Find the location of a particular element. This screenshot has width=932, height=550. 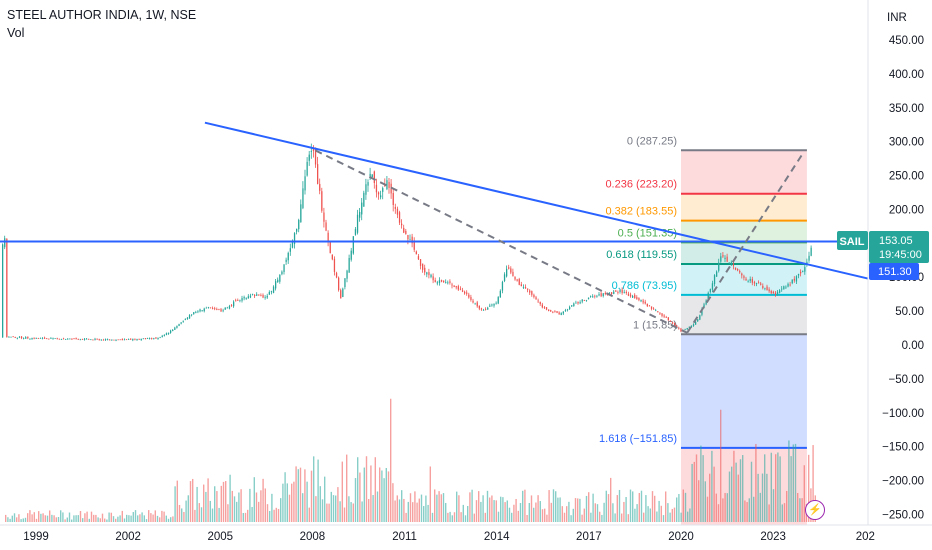

dashed-line is located at coordinates (501, 241).